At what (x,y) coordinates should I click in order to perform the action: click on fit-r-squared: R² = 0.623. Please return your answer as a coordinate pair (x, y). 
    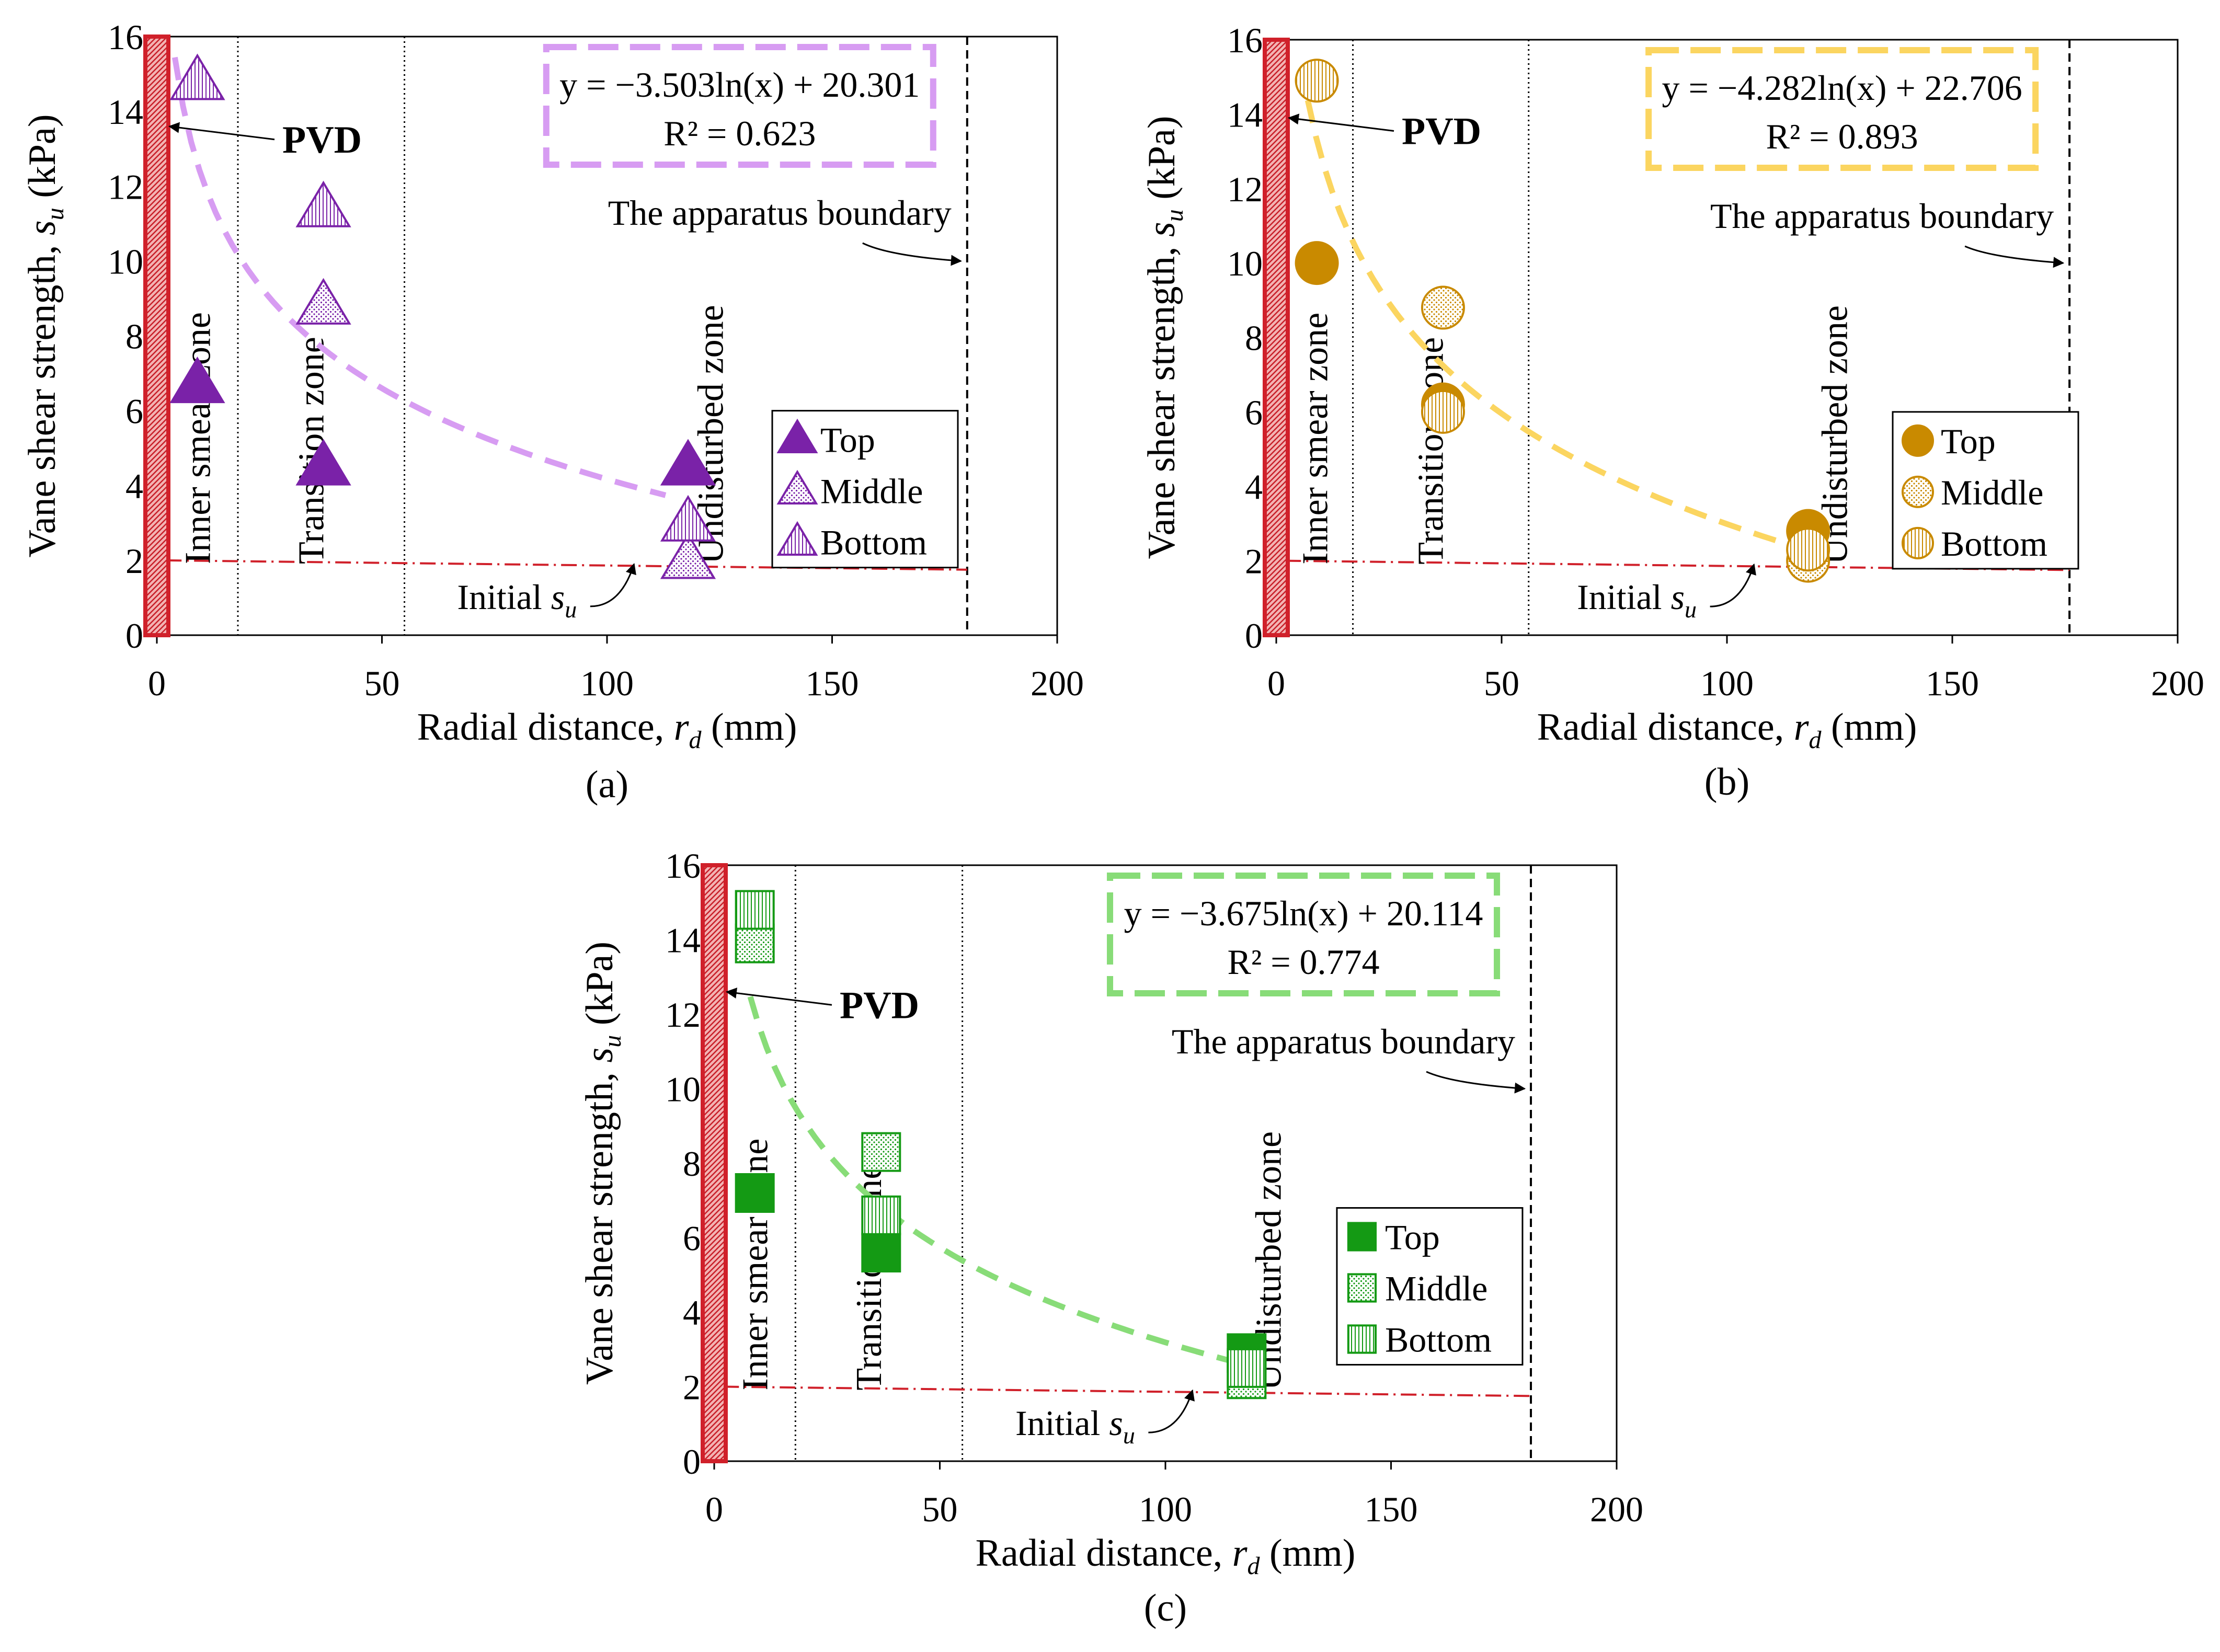
    Looking at the image, I should click on (739, 133).